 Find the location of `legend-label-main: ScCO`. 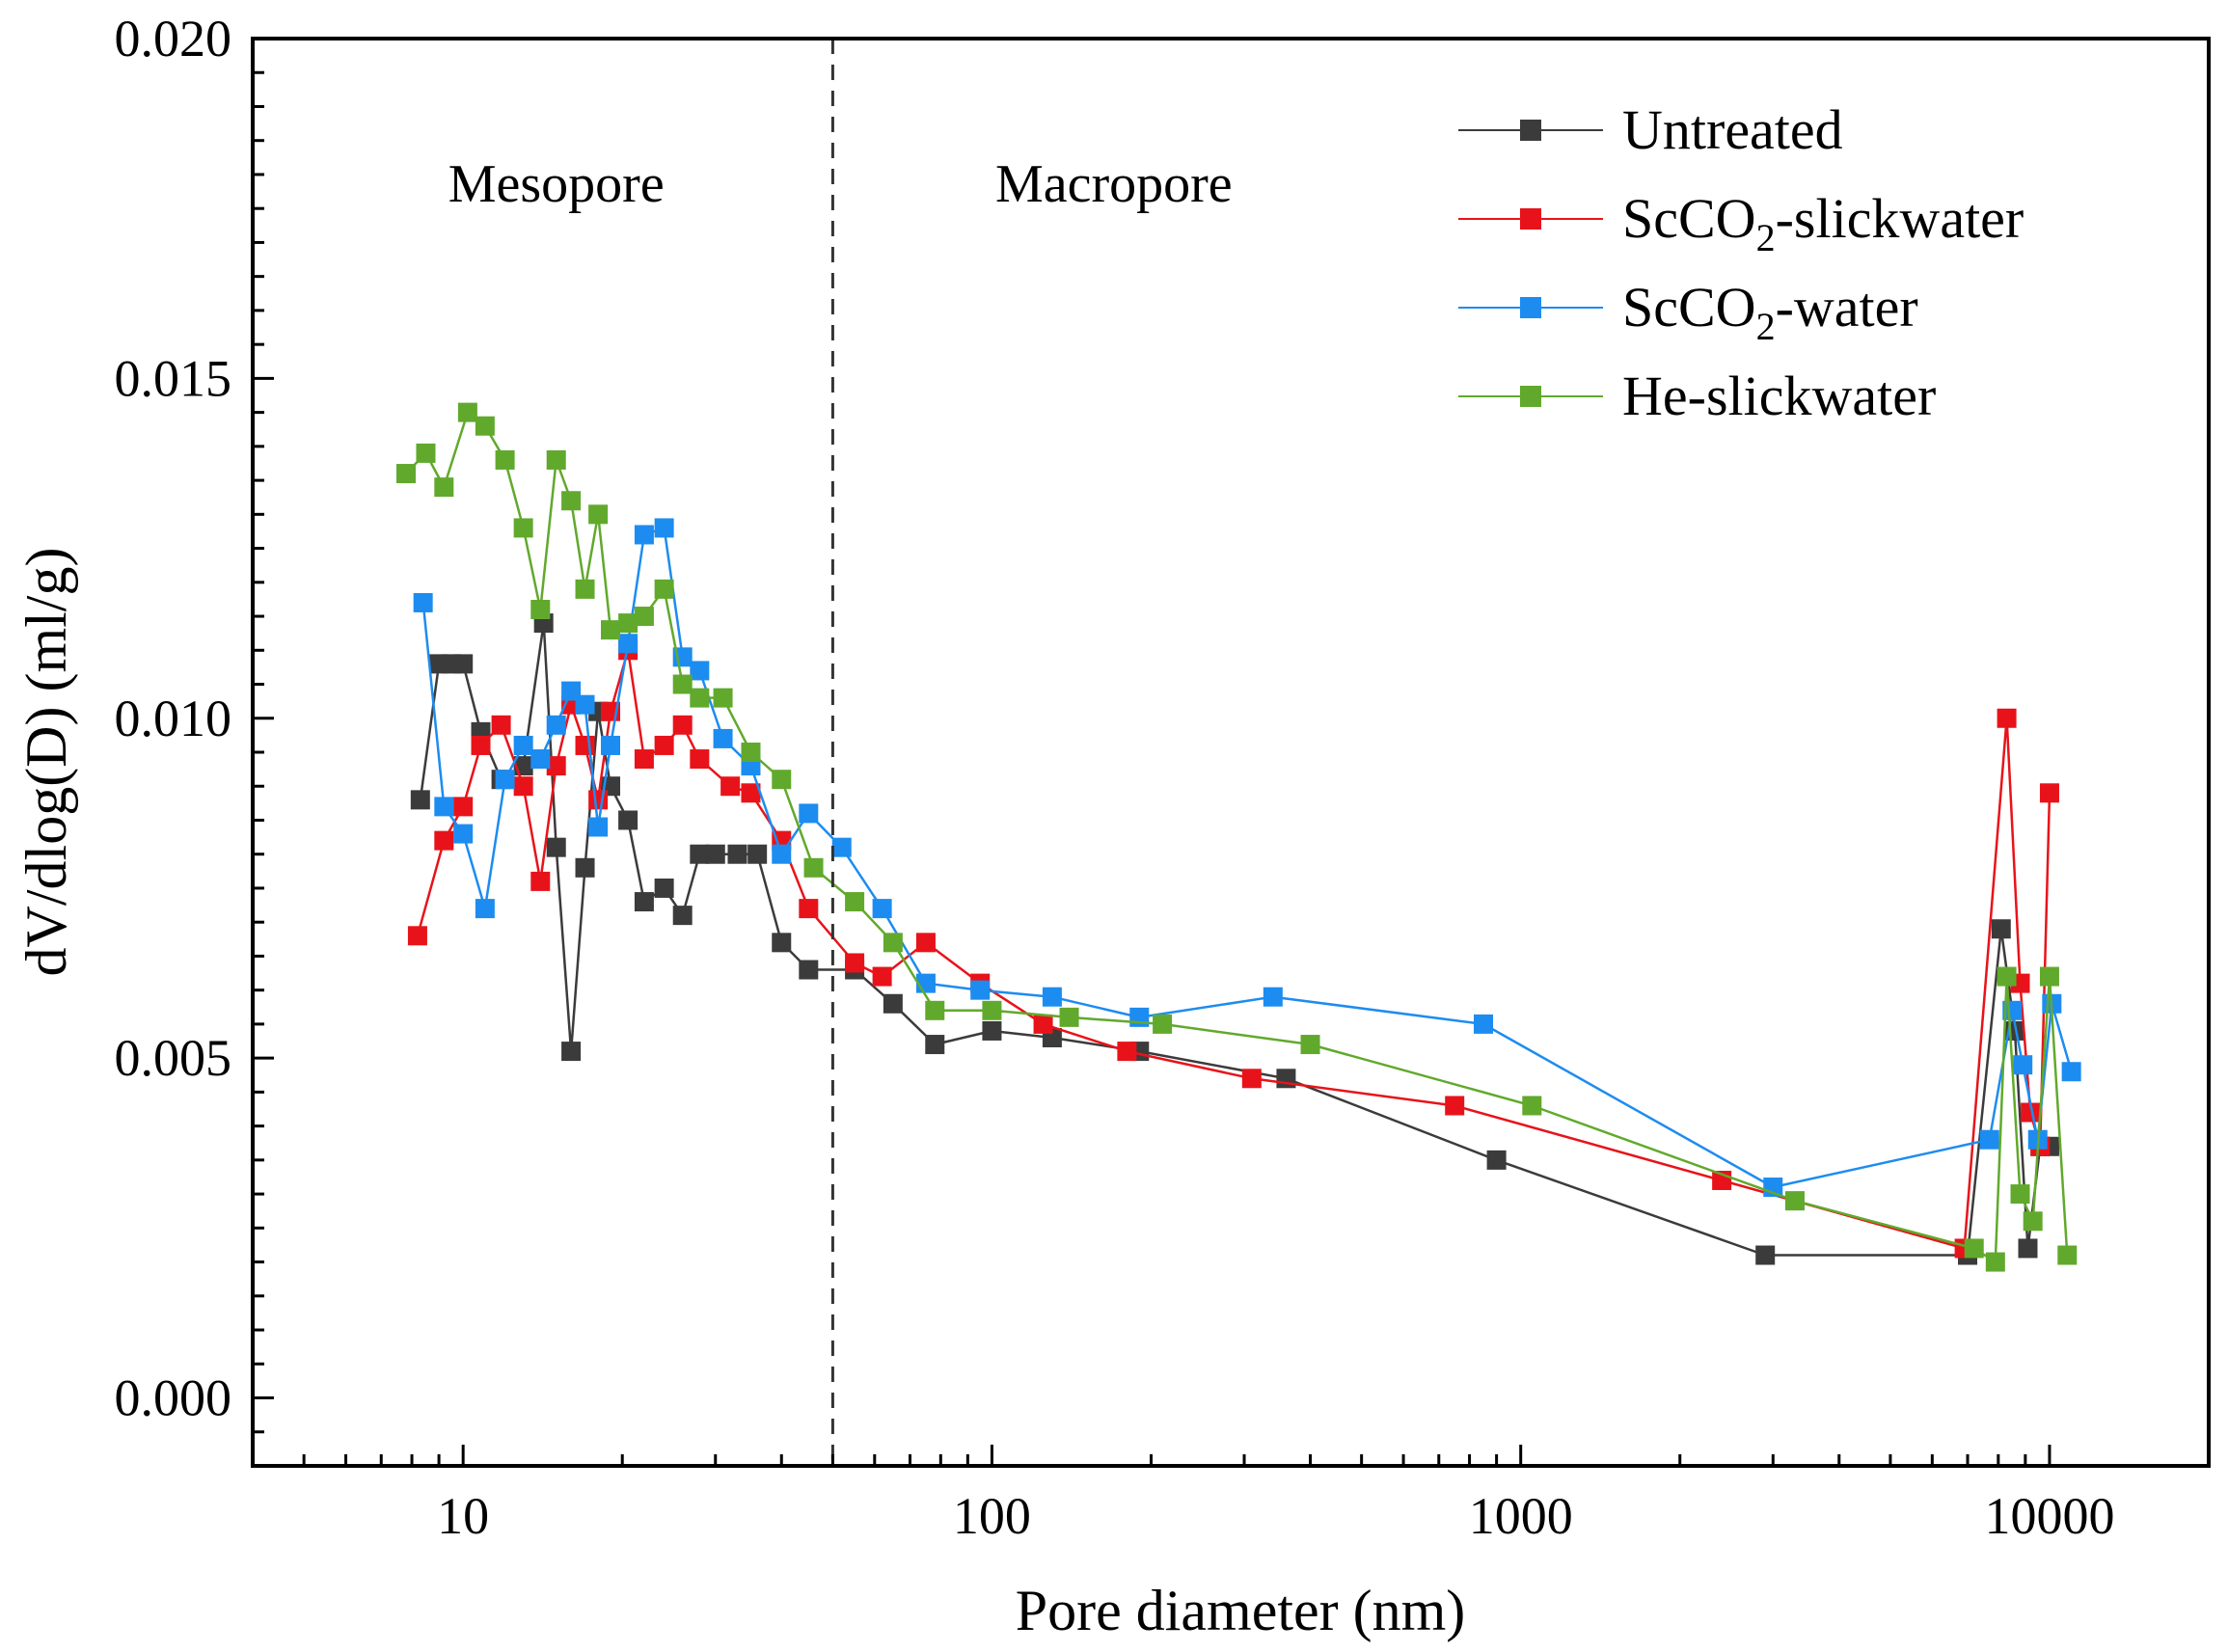

legend-label-main: ScCO is located at coordinates (1689, 307).